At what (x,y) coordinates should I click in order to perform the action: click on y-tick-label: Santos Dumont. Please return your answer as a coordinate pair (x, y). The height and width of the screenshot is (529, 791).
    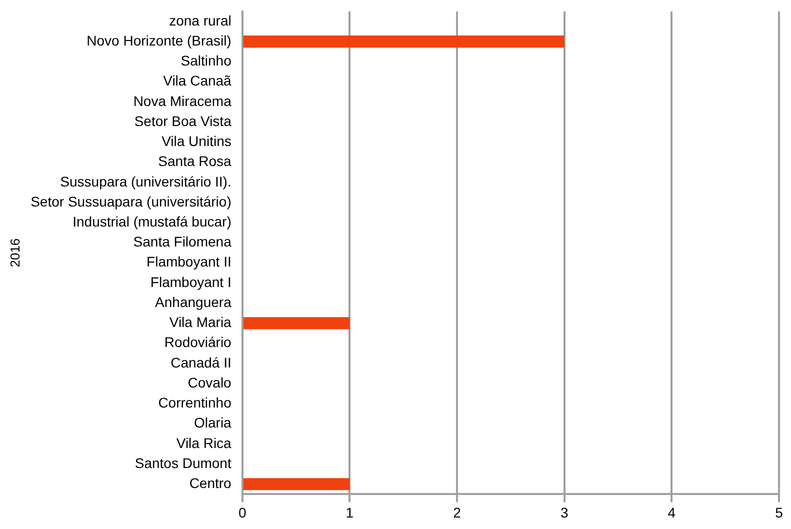
    Looking at the image, I should click on (183, 462).